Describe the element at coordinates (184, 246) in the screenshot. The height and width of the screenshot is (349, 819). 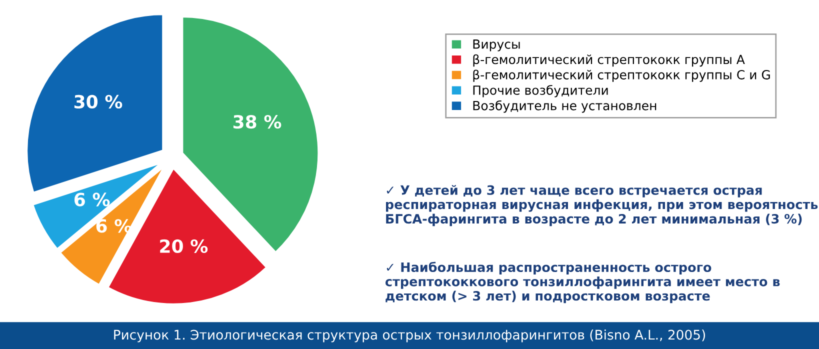
I see `data-label: 20 %` at that location.